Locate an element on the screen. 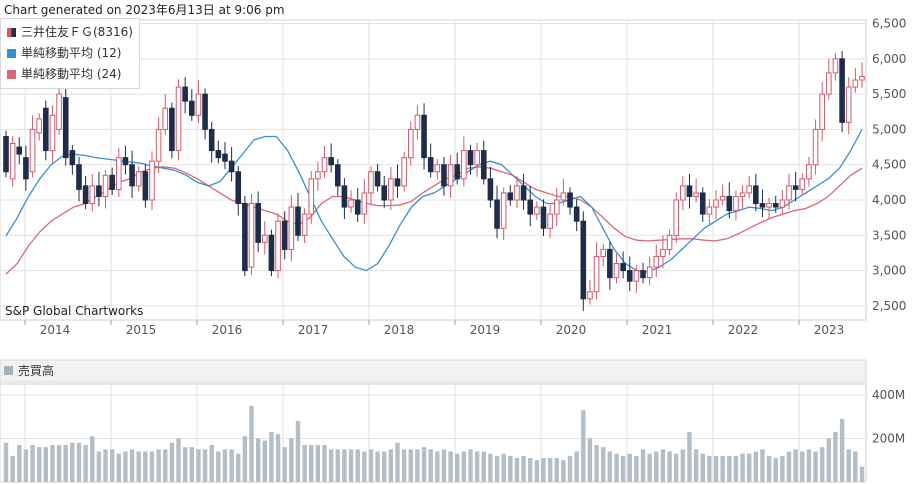 The height and width of the screenshot is (484, 924). x-tick-label: 2023 is located at coordinates (829, 330).